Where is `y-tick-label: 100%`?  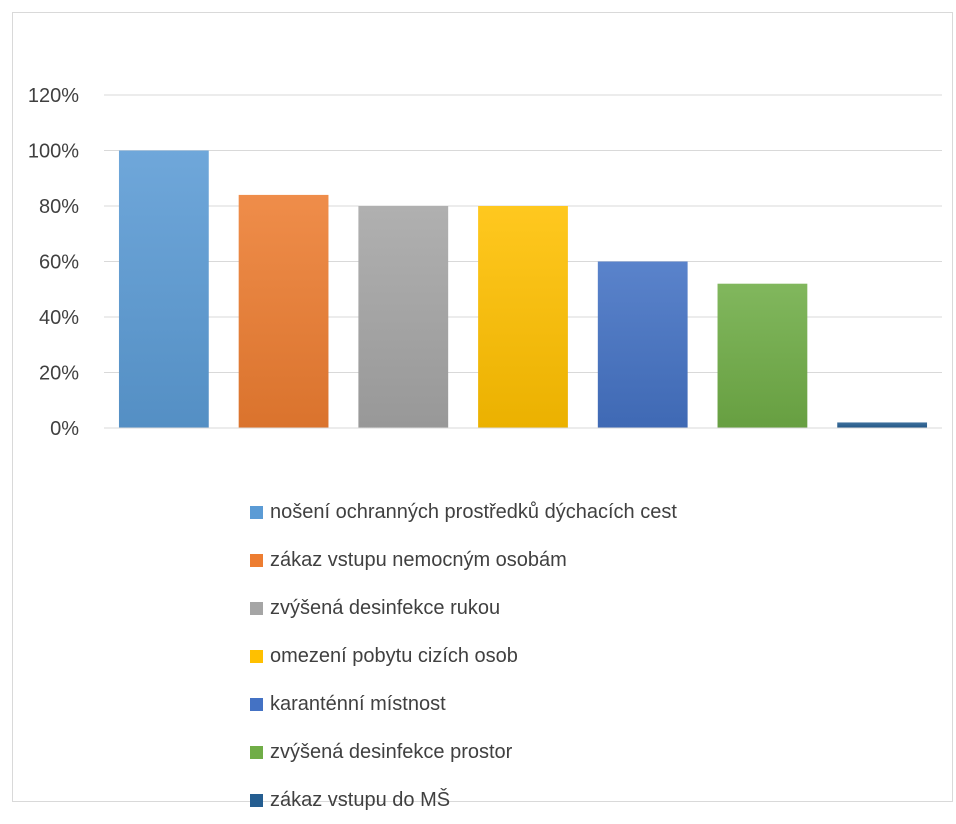
y-tick-label: 100% is located at coordinates (53, 152).